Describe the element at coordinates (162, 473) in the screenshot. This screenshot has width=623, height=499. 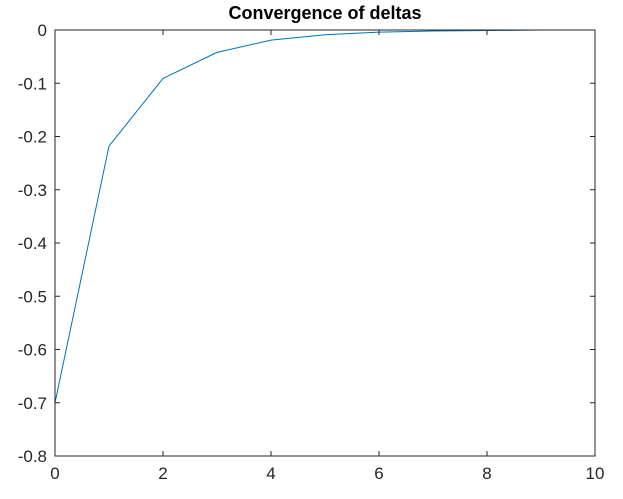
I see `x-tick-label: 2` at that location.